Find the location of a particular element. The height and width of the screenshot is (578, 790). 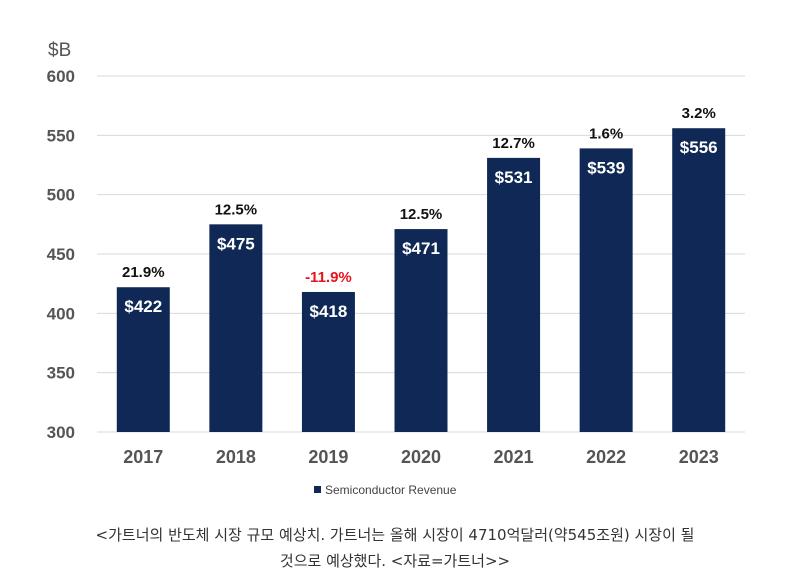

x-axis-ticks: 2017 2018 2019 2020 2021 2022 2023 is located at coordinates (420, 457).